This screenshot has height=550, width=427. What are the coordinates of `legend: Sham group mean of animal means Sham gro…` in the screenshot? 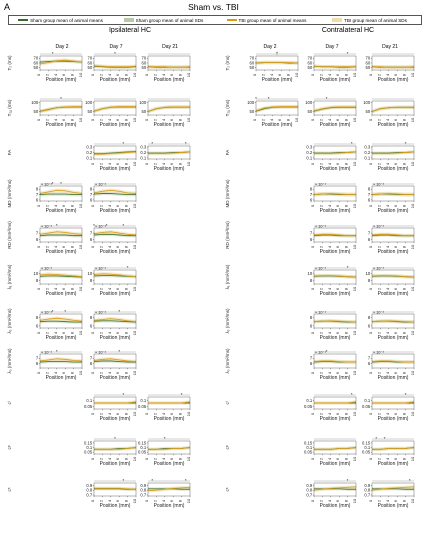 It's located at (215, 20).